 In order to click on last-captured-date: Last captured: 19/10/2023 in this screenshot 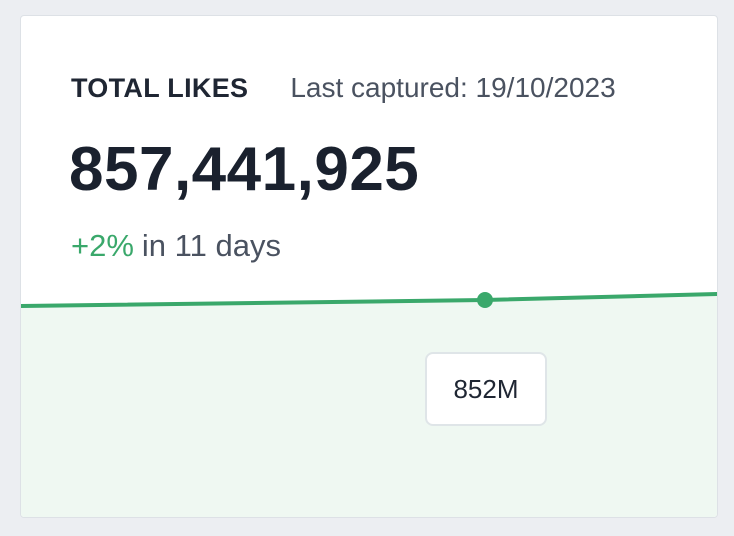, I will do `click(453, 87)`.